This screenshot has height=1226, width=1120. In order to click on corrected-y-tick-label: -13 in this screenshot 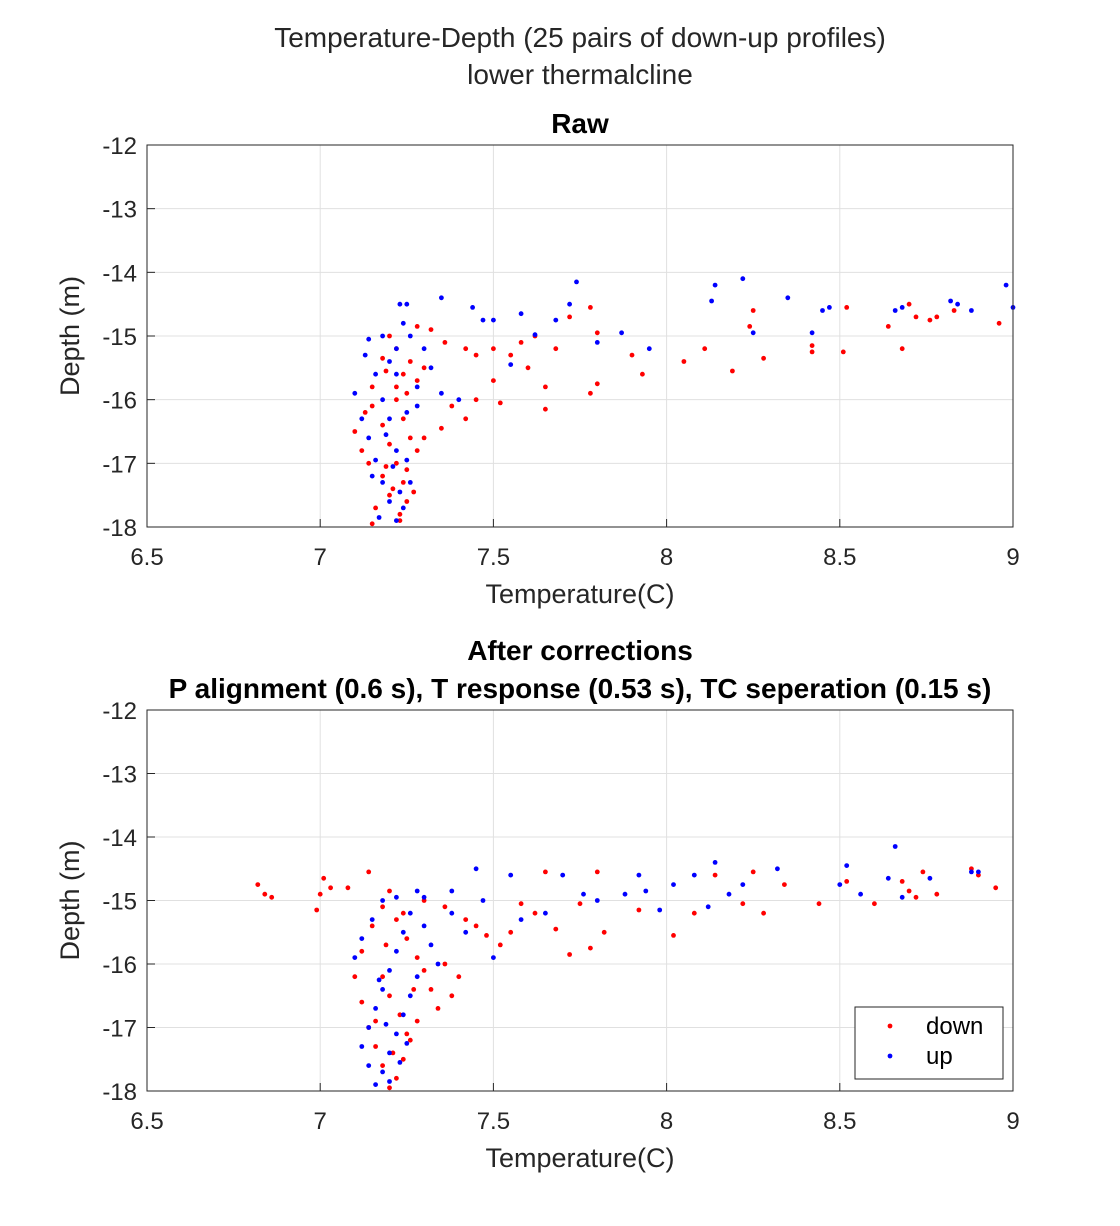, I will do `click(119, 775)`.